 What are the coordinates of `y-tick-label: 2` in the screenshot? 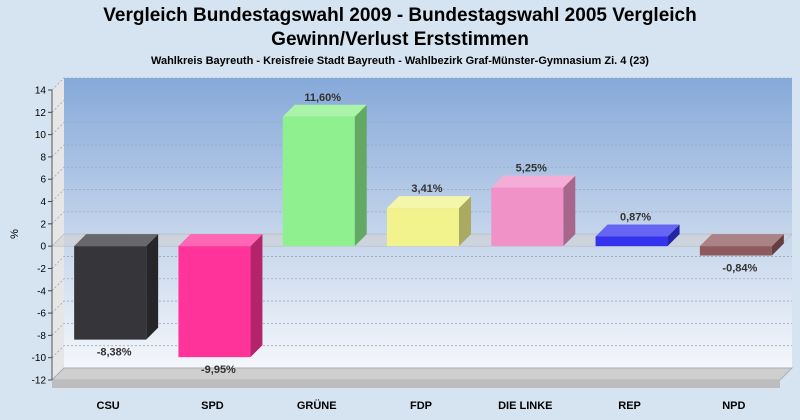 It's located at (43, 224).